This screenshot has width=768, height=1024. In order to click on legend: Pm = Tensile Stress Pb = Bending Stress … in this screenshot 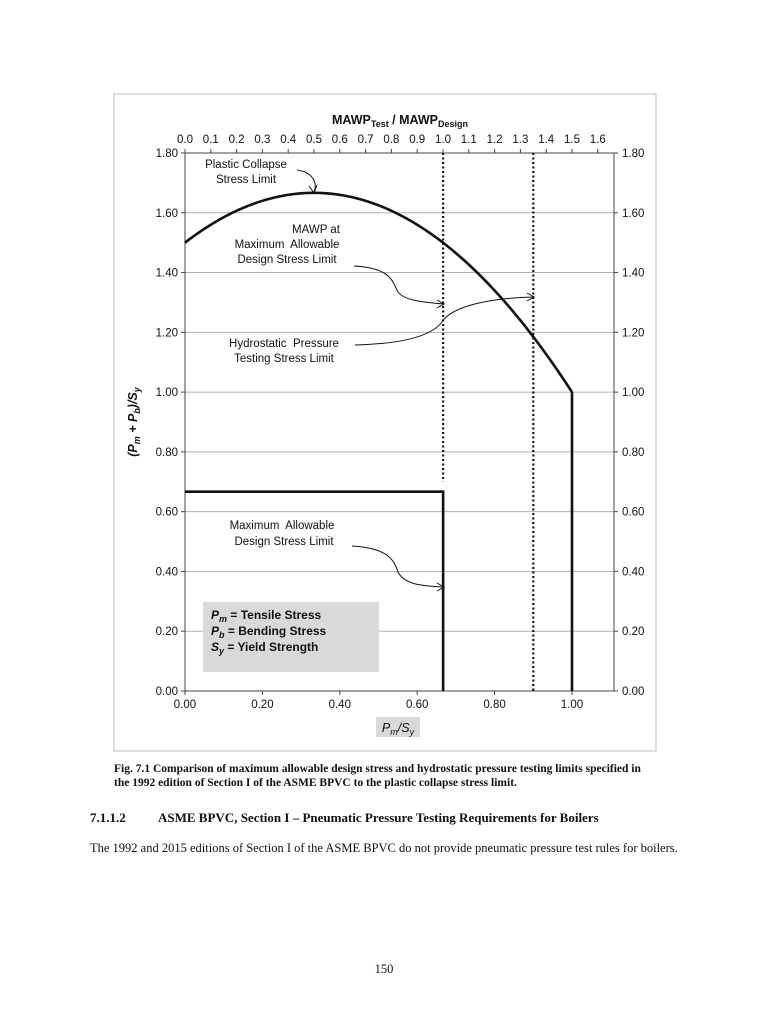, I will do `click(291, 637)`.